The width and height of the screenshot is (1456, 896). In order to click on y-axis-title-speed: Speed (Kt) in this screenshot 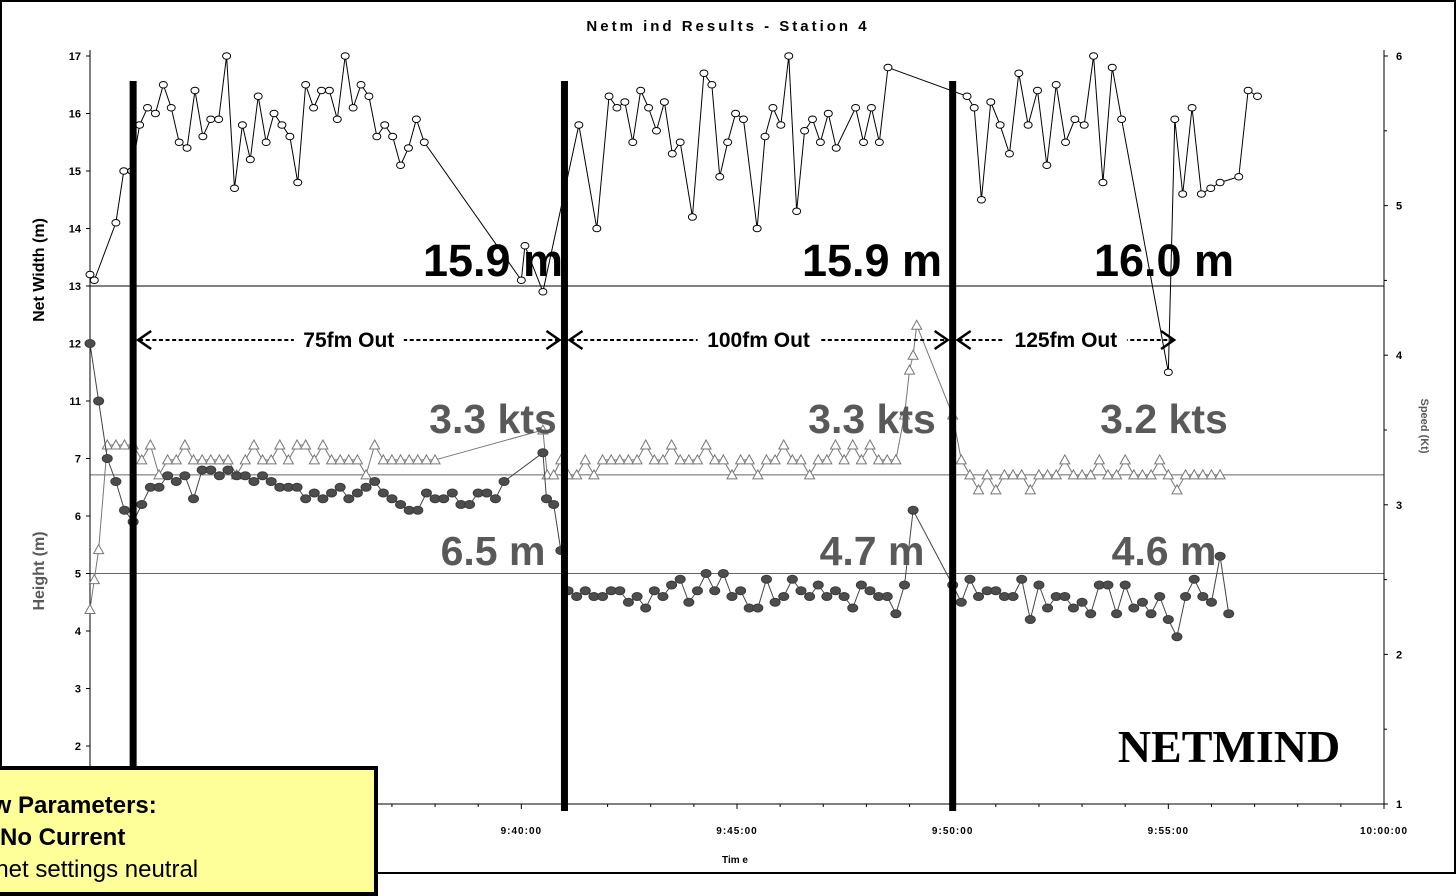, I will do `click(1424, 426)`.